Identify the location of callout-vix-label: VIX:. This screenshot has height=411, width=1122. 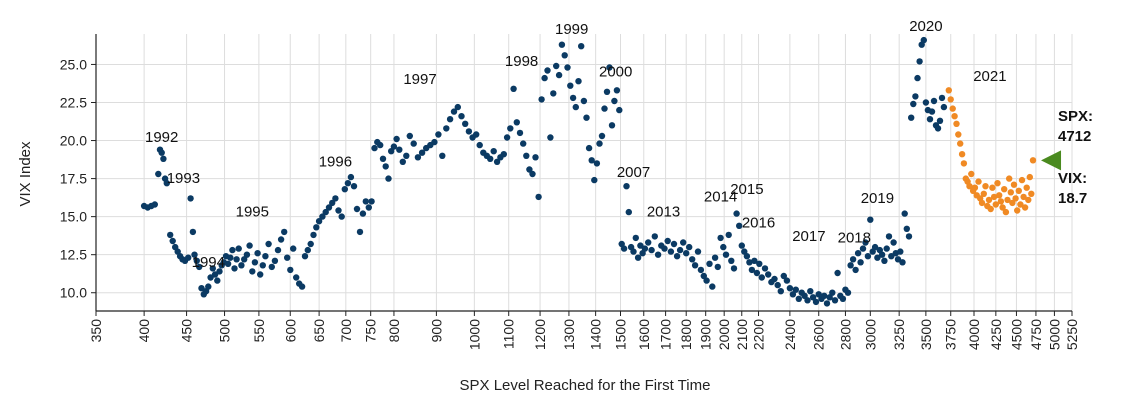
(1072, 178).